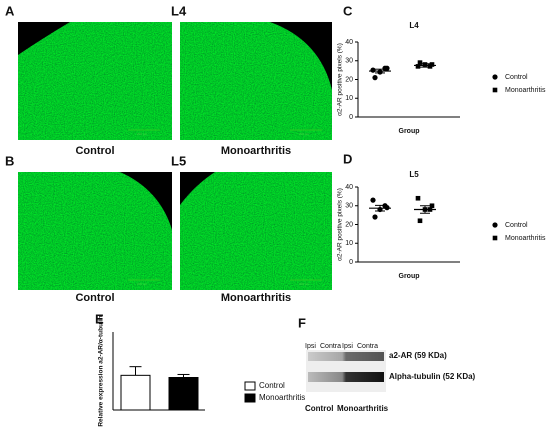  I want to click on panel-letter: B, so click(9, 160).